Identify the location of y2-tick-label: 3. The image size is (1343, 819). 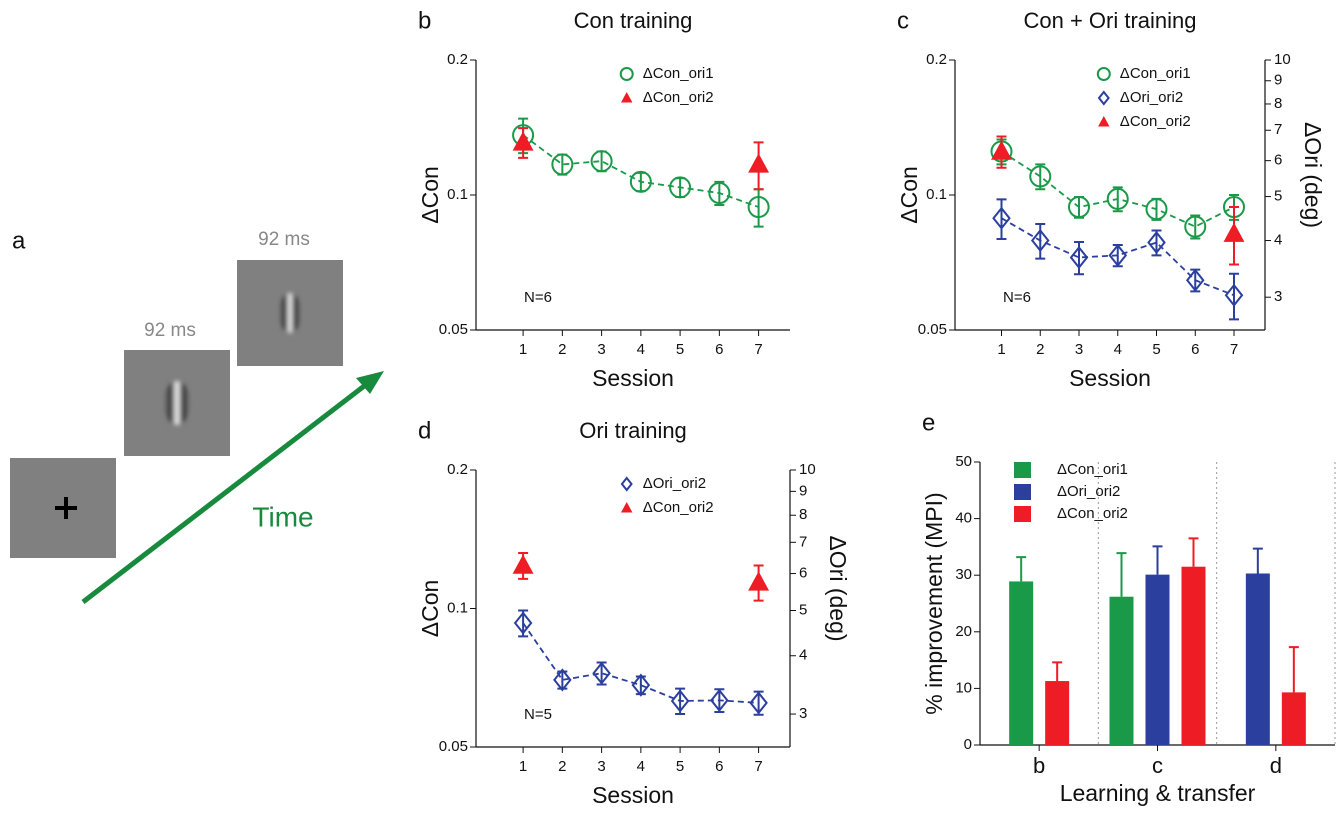
(803, 713).